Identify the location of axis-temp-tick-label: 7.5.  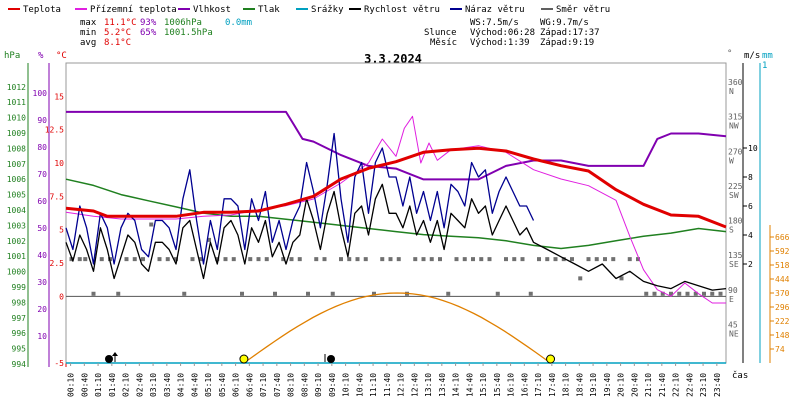
(57, 196).